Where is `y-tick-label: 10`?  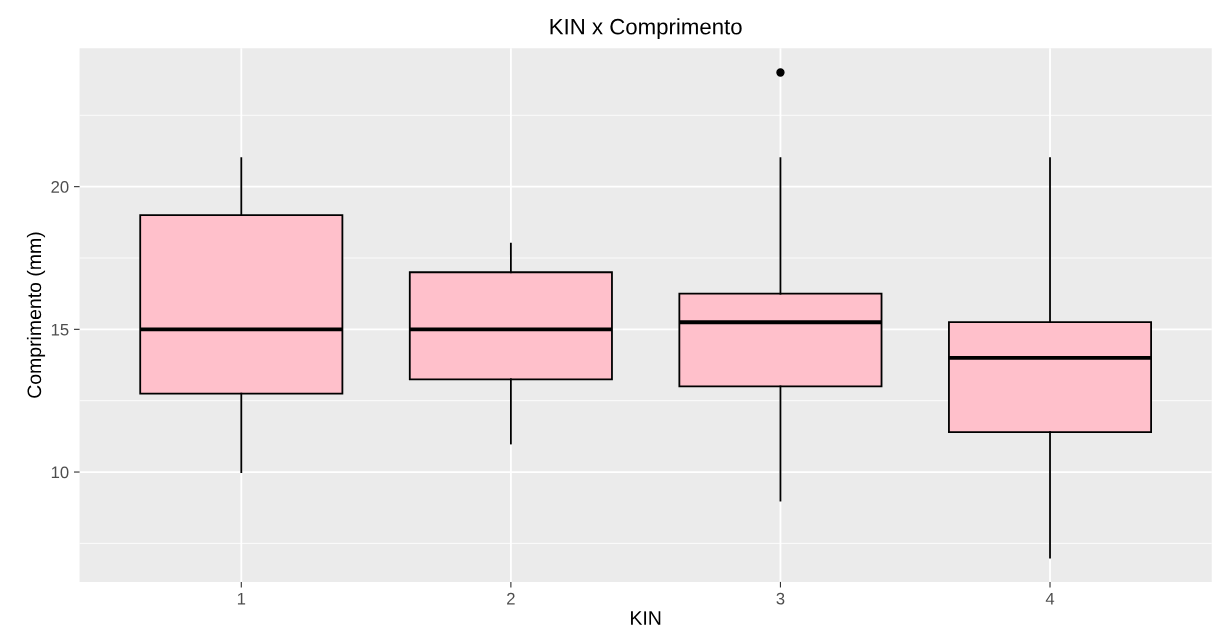 y-tick-label: 10 is located at coordinates (60, 472).